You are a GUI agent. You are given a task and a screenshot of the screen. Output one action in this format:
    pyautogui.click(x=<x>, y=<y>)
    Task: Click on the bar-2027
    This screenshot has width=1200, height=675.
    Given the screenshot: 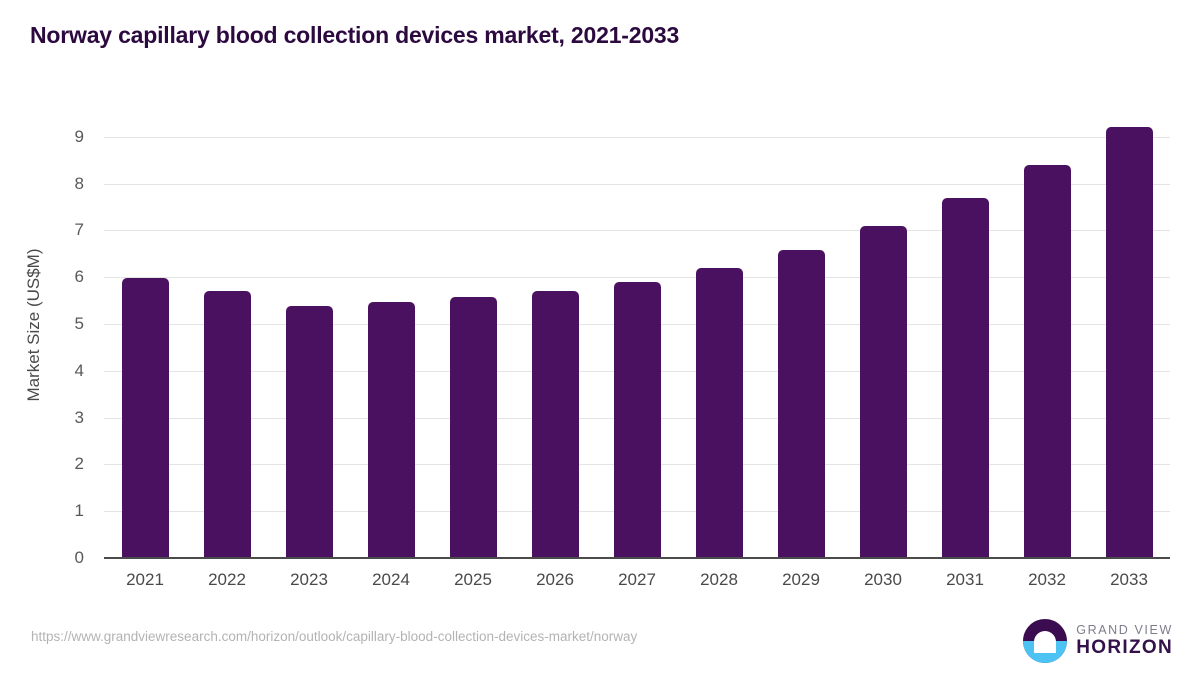 What is the action you would take?
    pyautogui.click(x=637, y=420)
    